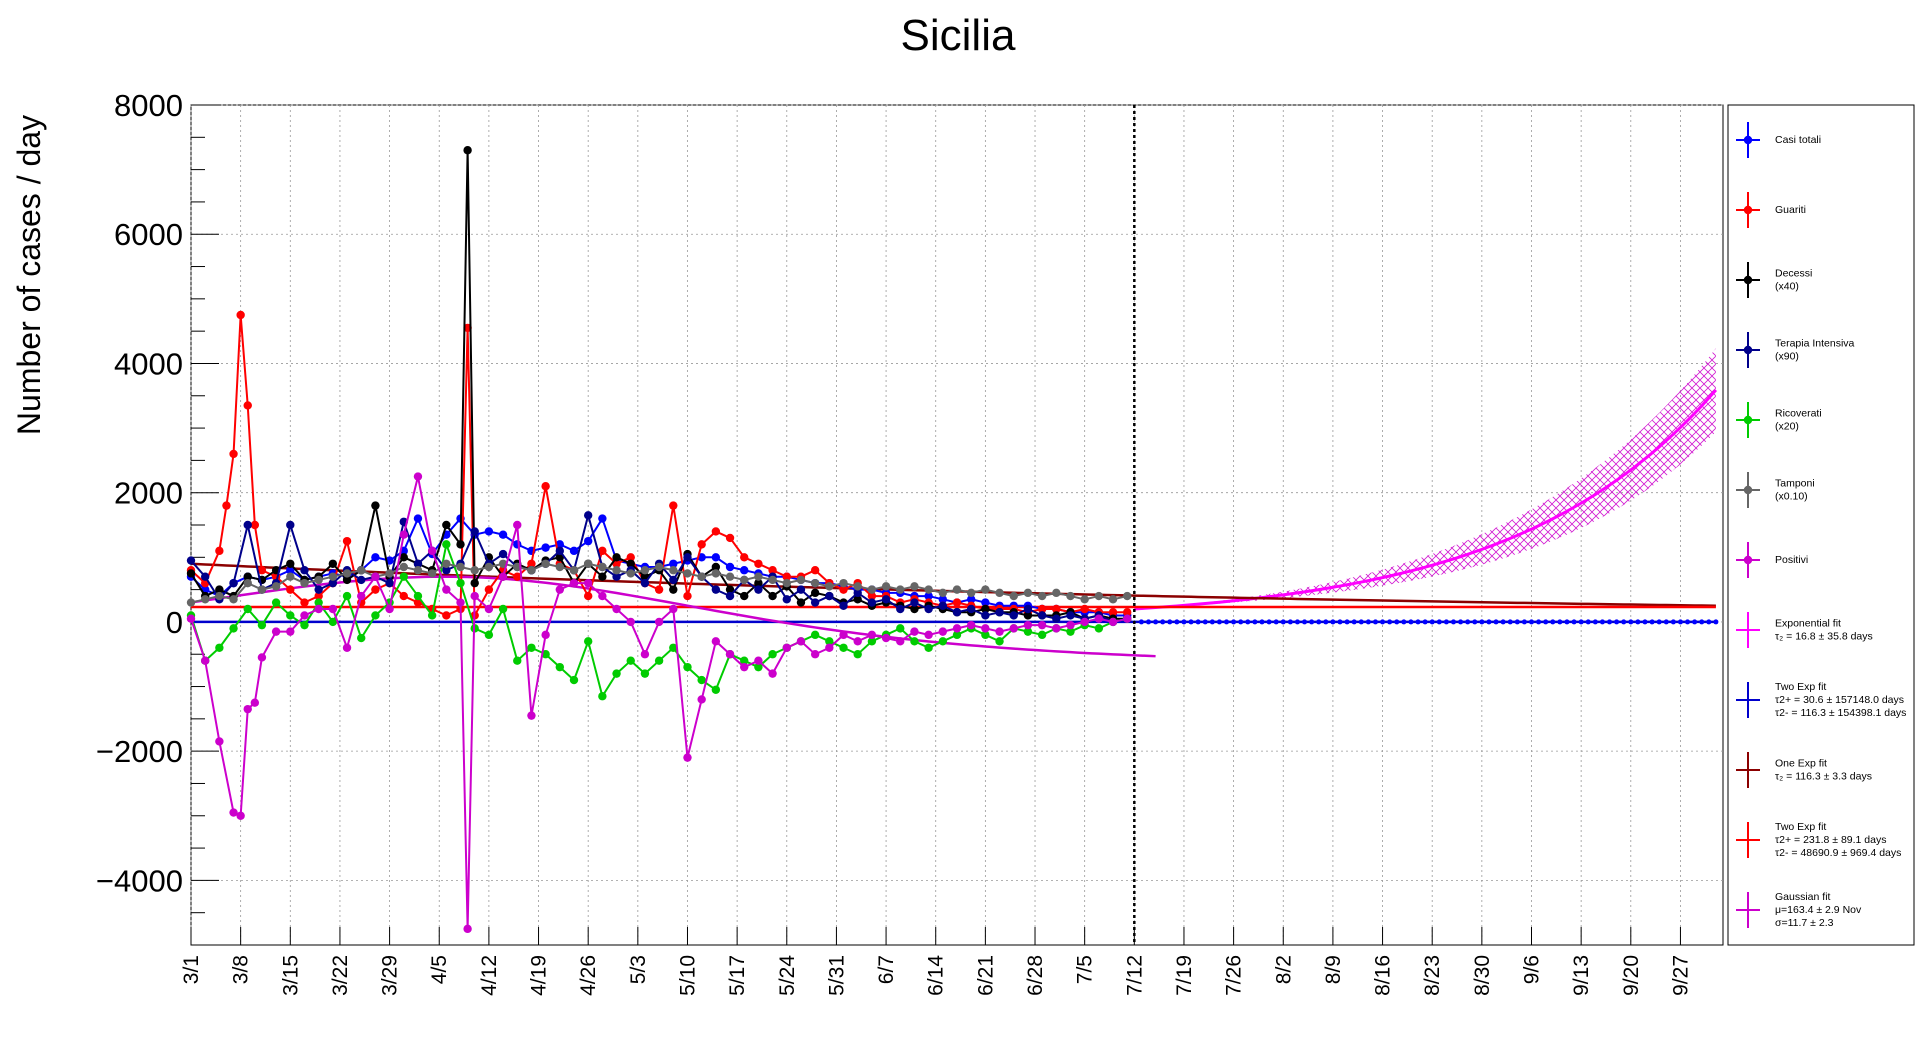 This screenshot has width=1916, height=1057. Describe the element at coordinates (1823, 777) in the screenshot. I see `legend-detail: τ₂ = 116.3 ± 3.3 days` at that location.